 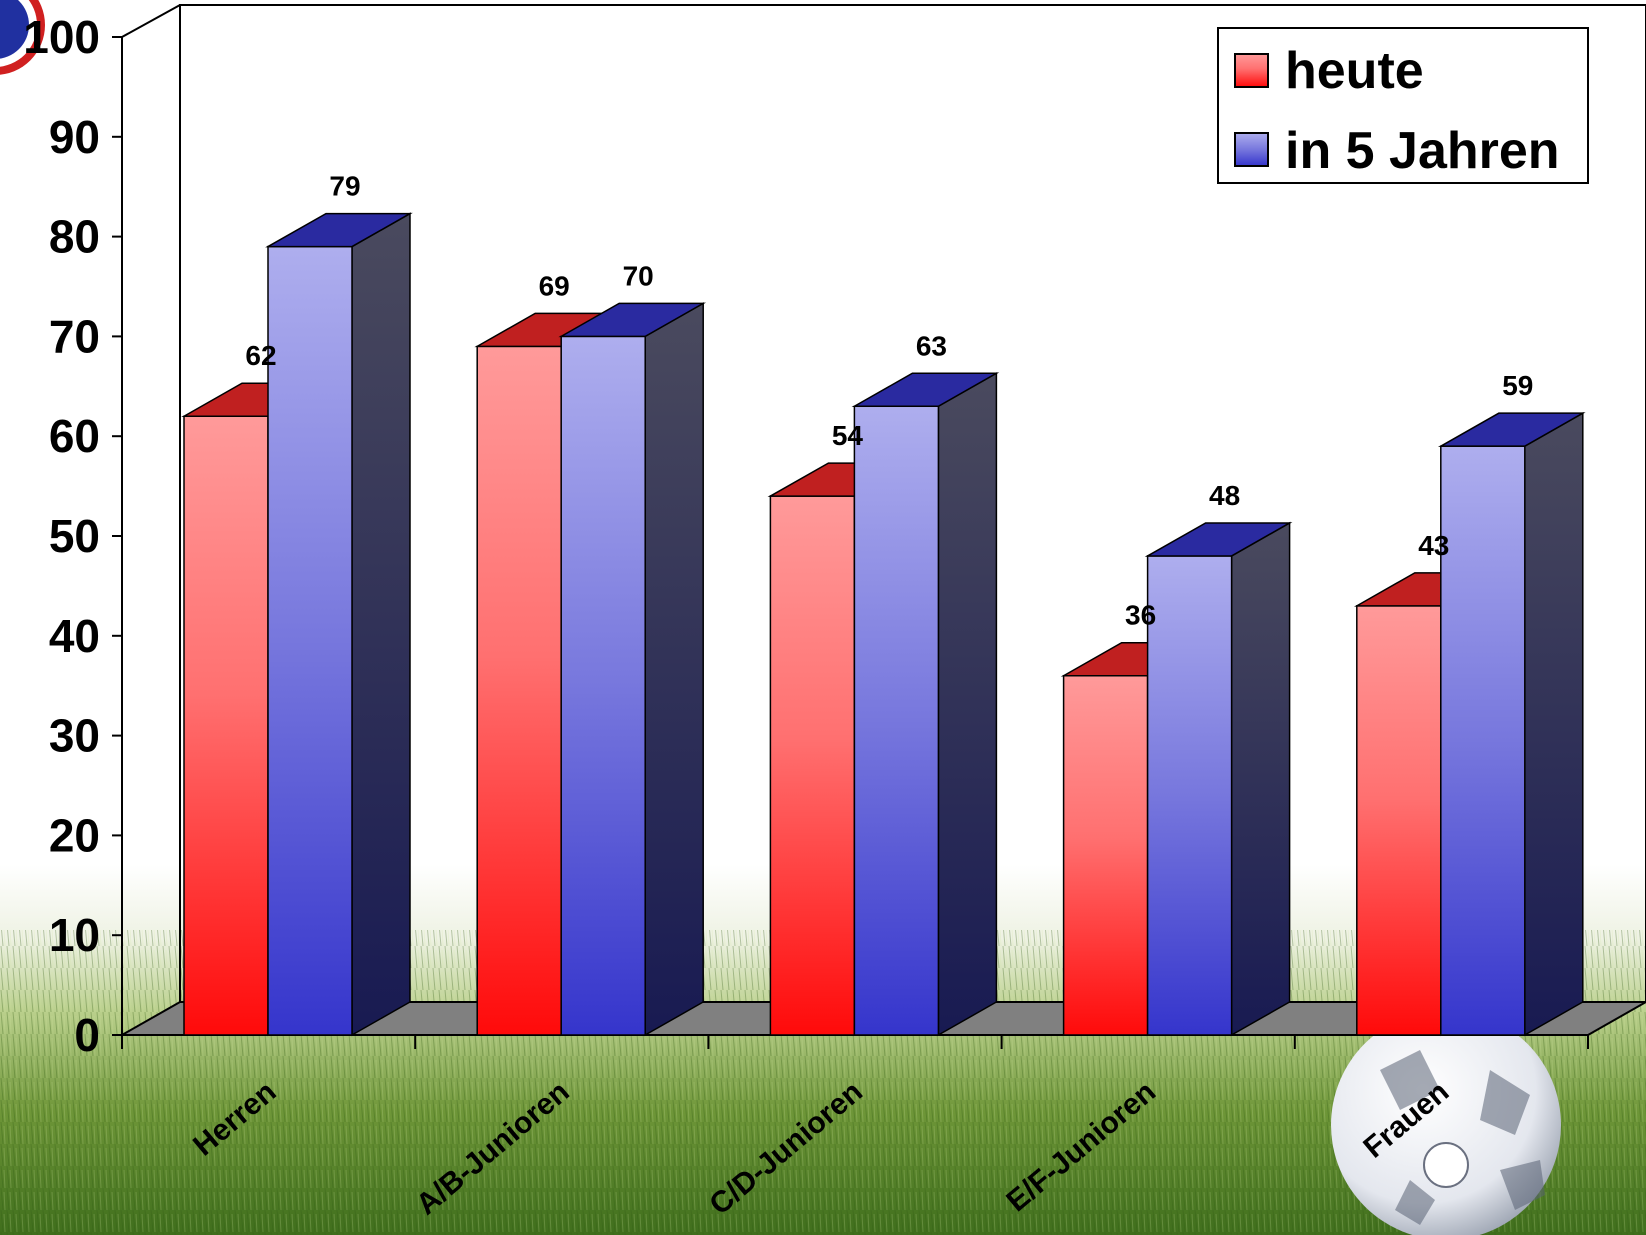 I want to click on data-label-in-5-jahren: 59, so click(x=1517, y=385).